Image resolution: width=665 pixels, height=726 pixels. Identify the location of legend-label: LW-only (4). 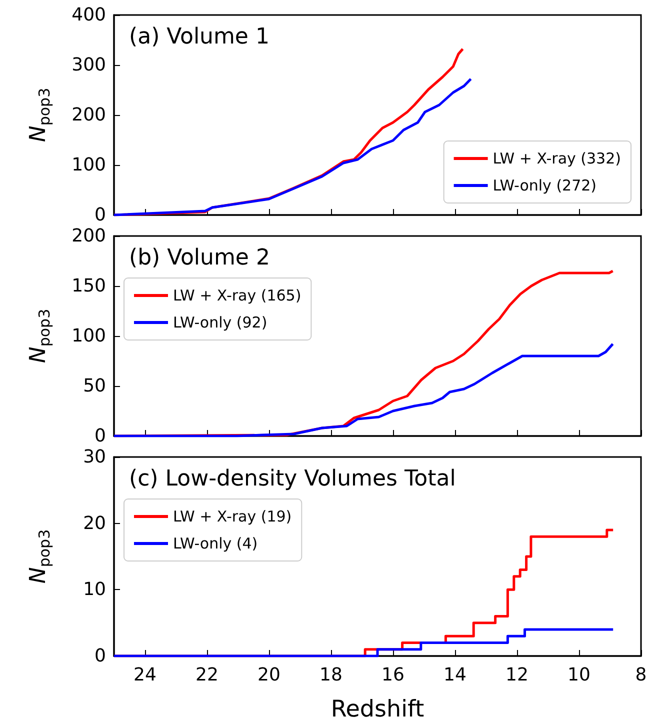
(215, 543).